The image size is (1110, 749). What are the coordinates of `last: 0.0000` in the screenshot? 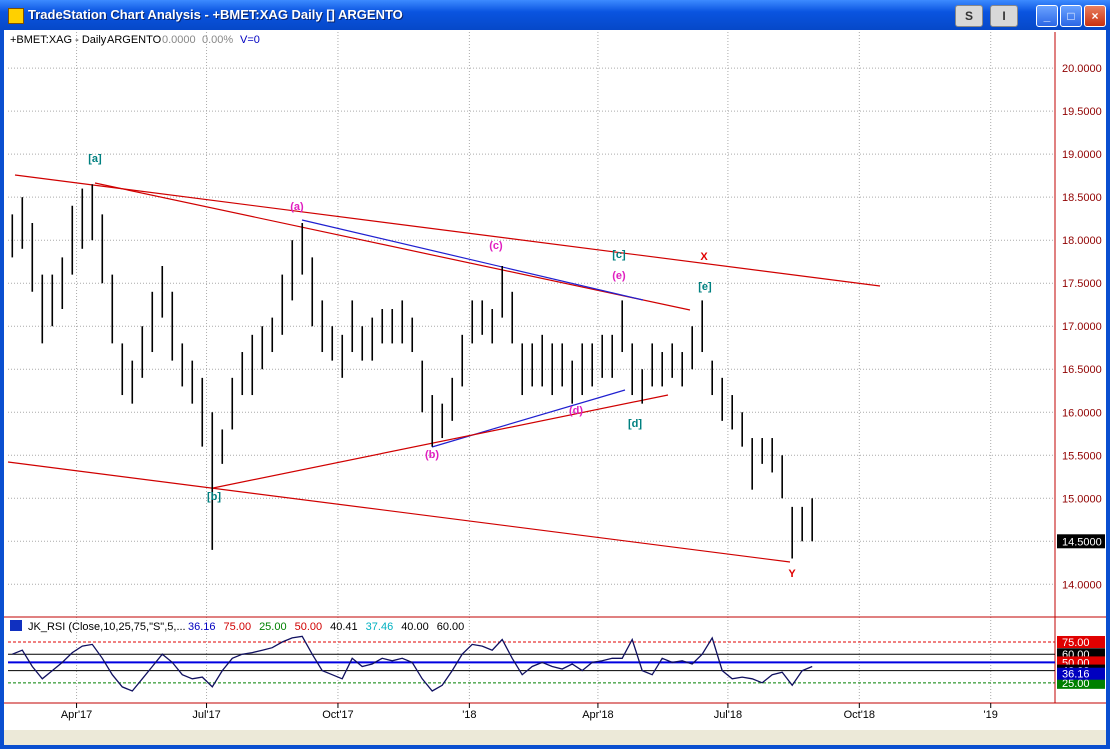 It's located at (179, 40).